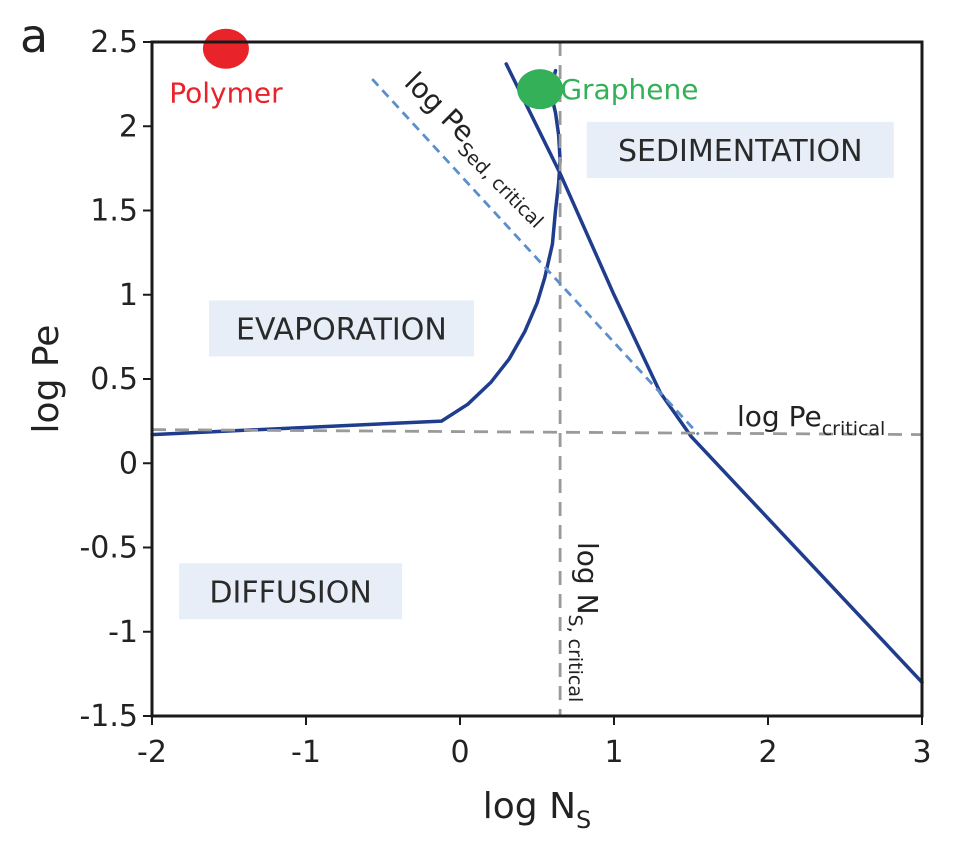 Image resolution: width=970 pixels, height=846 pixels. I want to click on dashed-line-log-pe-sed-critical, so click(535, 257).